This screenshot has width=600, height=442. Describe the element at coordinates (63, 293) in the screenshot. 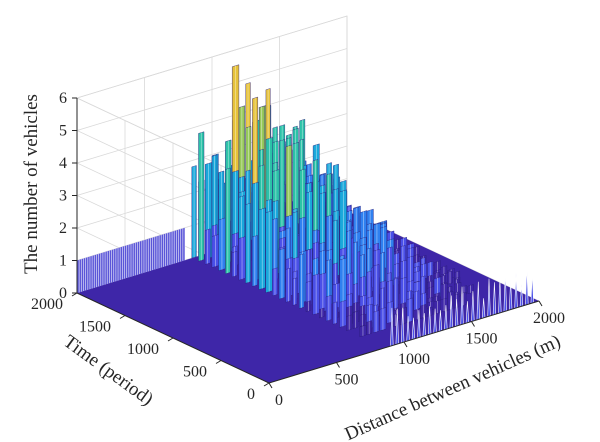

I see `z-tick-label: 0` at that location.